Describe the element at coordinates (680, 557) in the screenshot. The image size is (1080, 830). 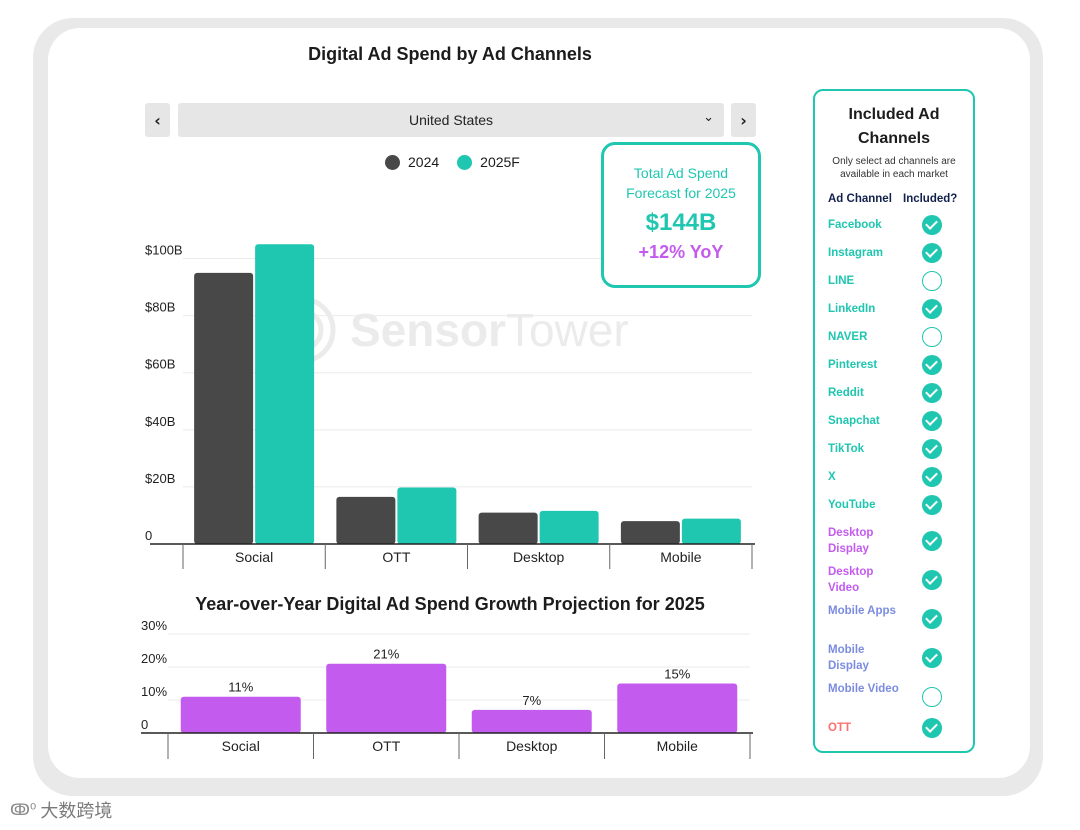
I see `x-tick-label: Mobile` at that location.